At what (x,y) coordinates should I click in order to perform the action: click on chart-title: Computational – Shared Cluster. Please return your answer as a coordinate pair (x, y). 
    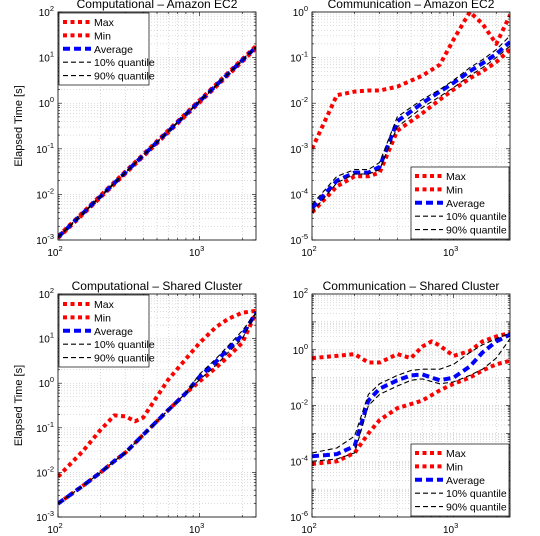
    Looking at the image, I should click on (157, 286).